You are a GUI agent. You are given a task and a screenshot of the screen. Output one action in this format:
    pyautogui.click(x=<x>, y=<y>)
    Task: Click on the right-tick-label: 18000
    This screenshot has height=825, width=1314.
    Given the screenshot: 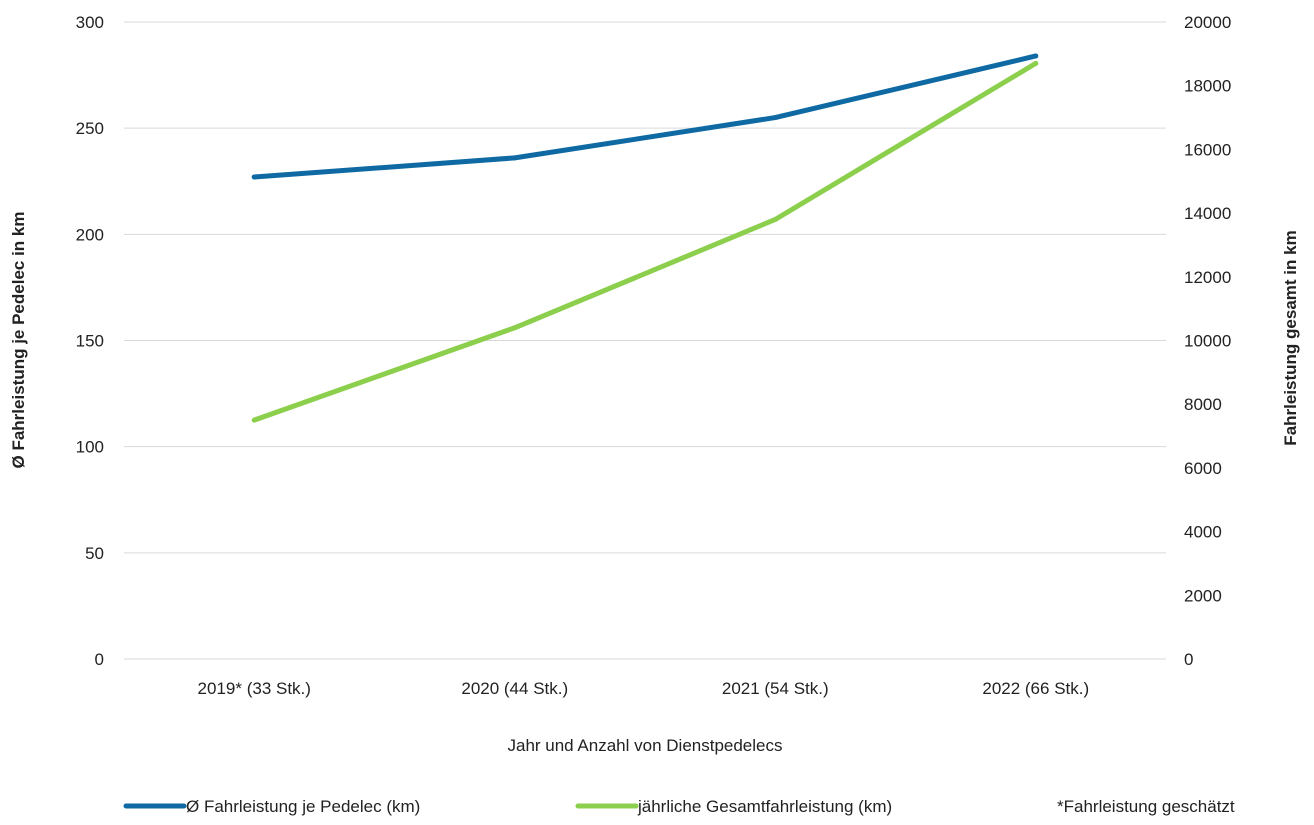 What is the action you would take?
    pyautogui.click(x=1207, y=86)
    